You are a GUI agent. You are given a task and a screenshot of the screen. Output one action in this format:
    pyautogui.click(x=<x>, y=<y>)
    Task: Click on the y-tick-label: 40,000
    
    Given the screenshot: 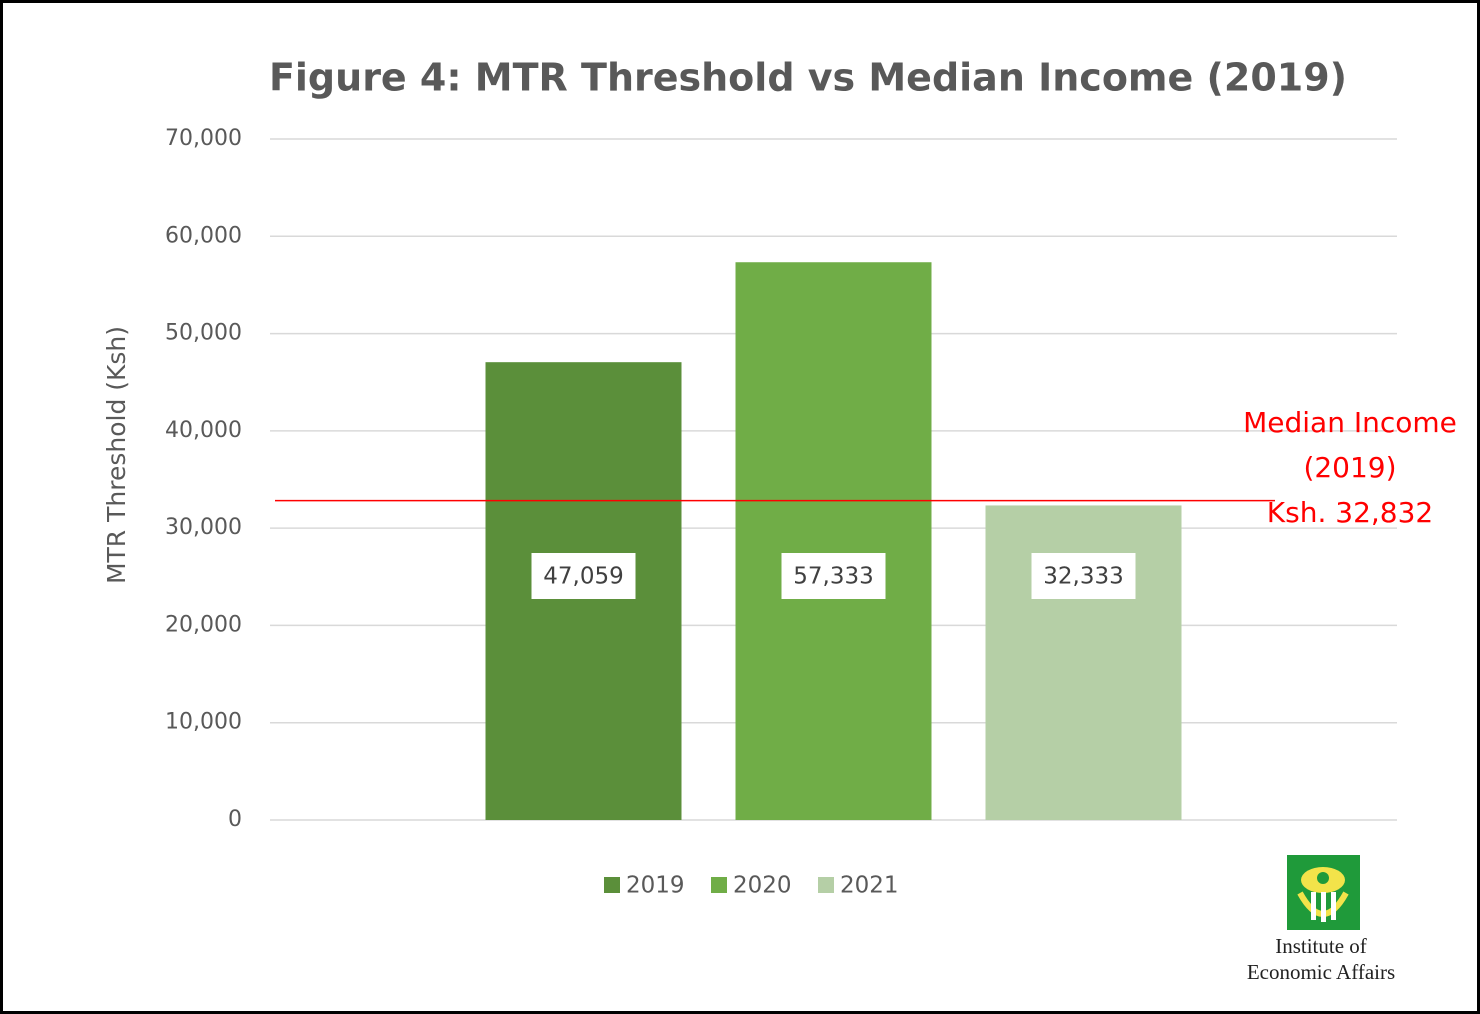 What is the action you would take?
    pyautogui.click(x=203, y=430)
    